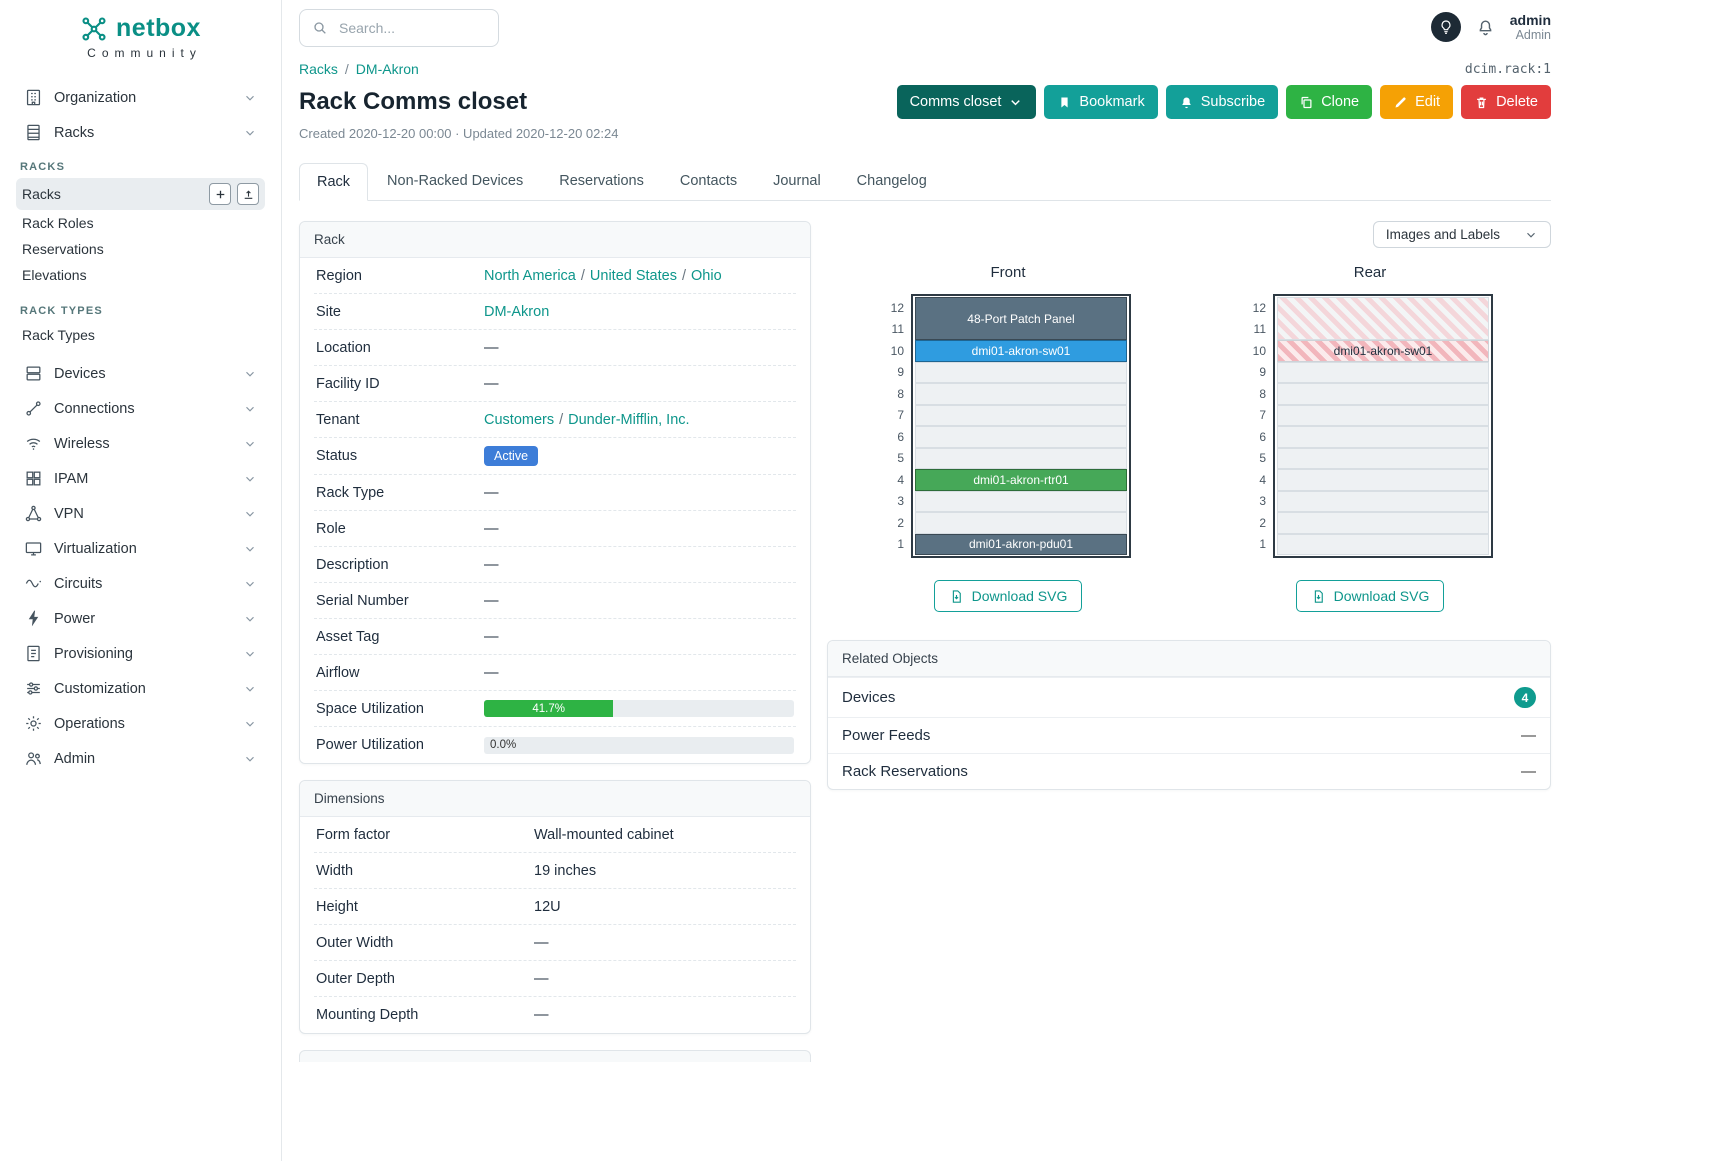 The image size is (1733, 1161). I want to click on sidebar-item-operations: Operations, so click(140, 723).